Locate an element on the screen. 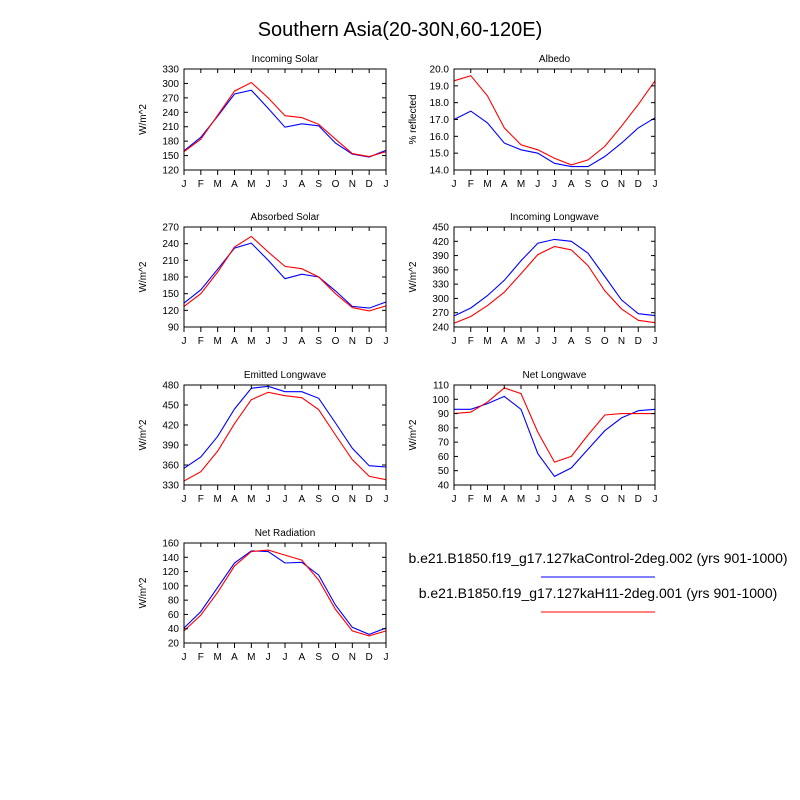 The width and height of the screenshot is (800, 800). y-tick-label: 18.0 is located at coordinates (440, 103).